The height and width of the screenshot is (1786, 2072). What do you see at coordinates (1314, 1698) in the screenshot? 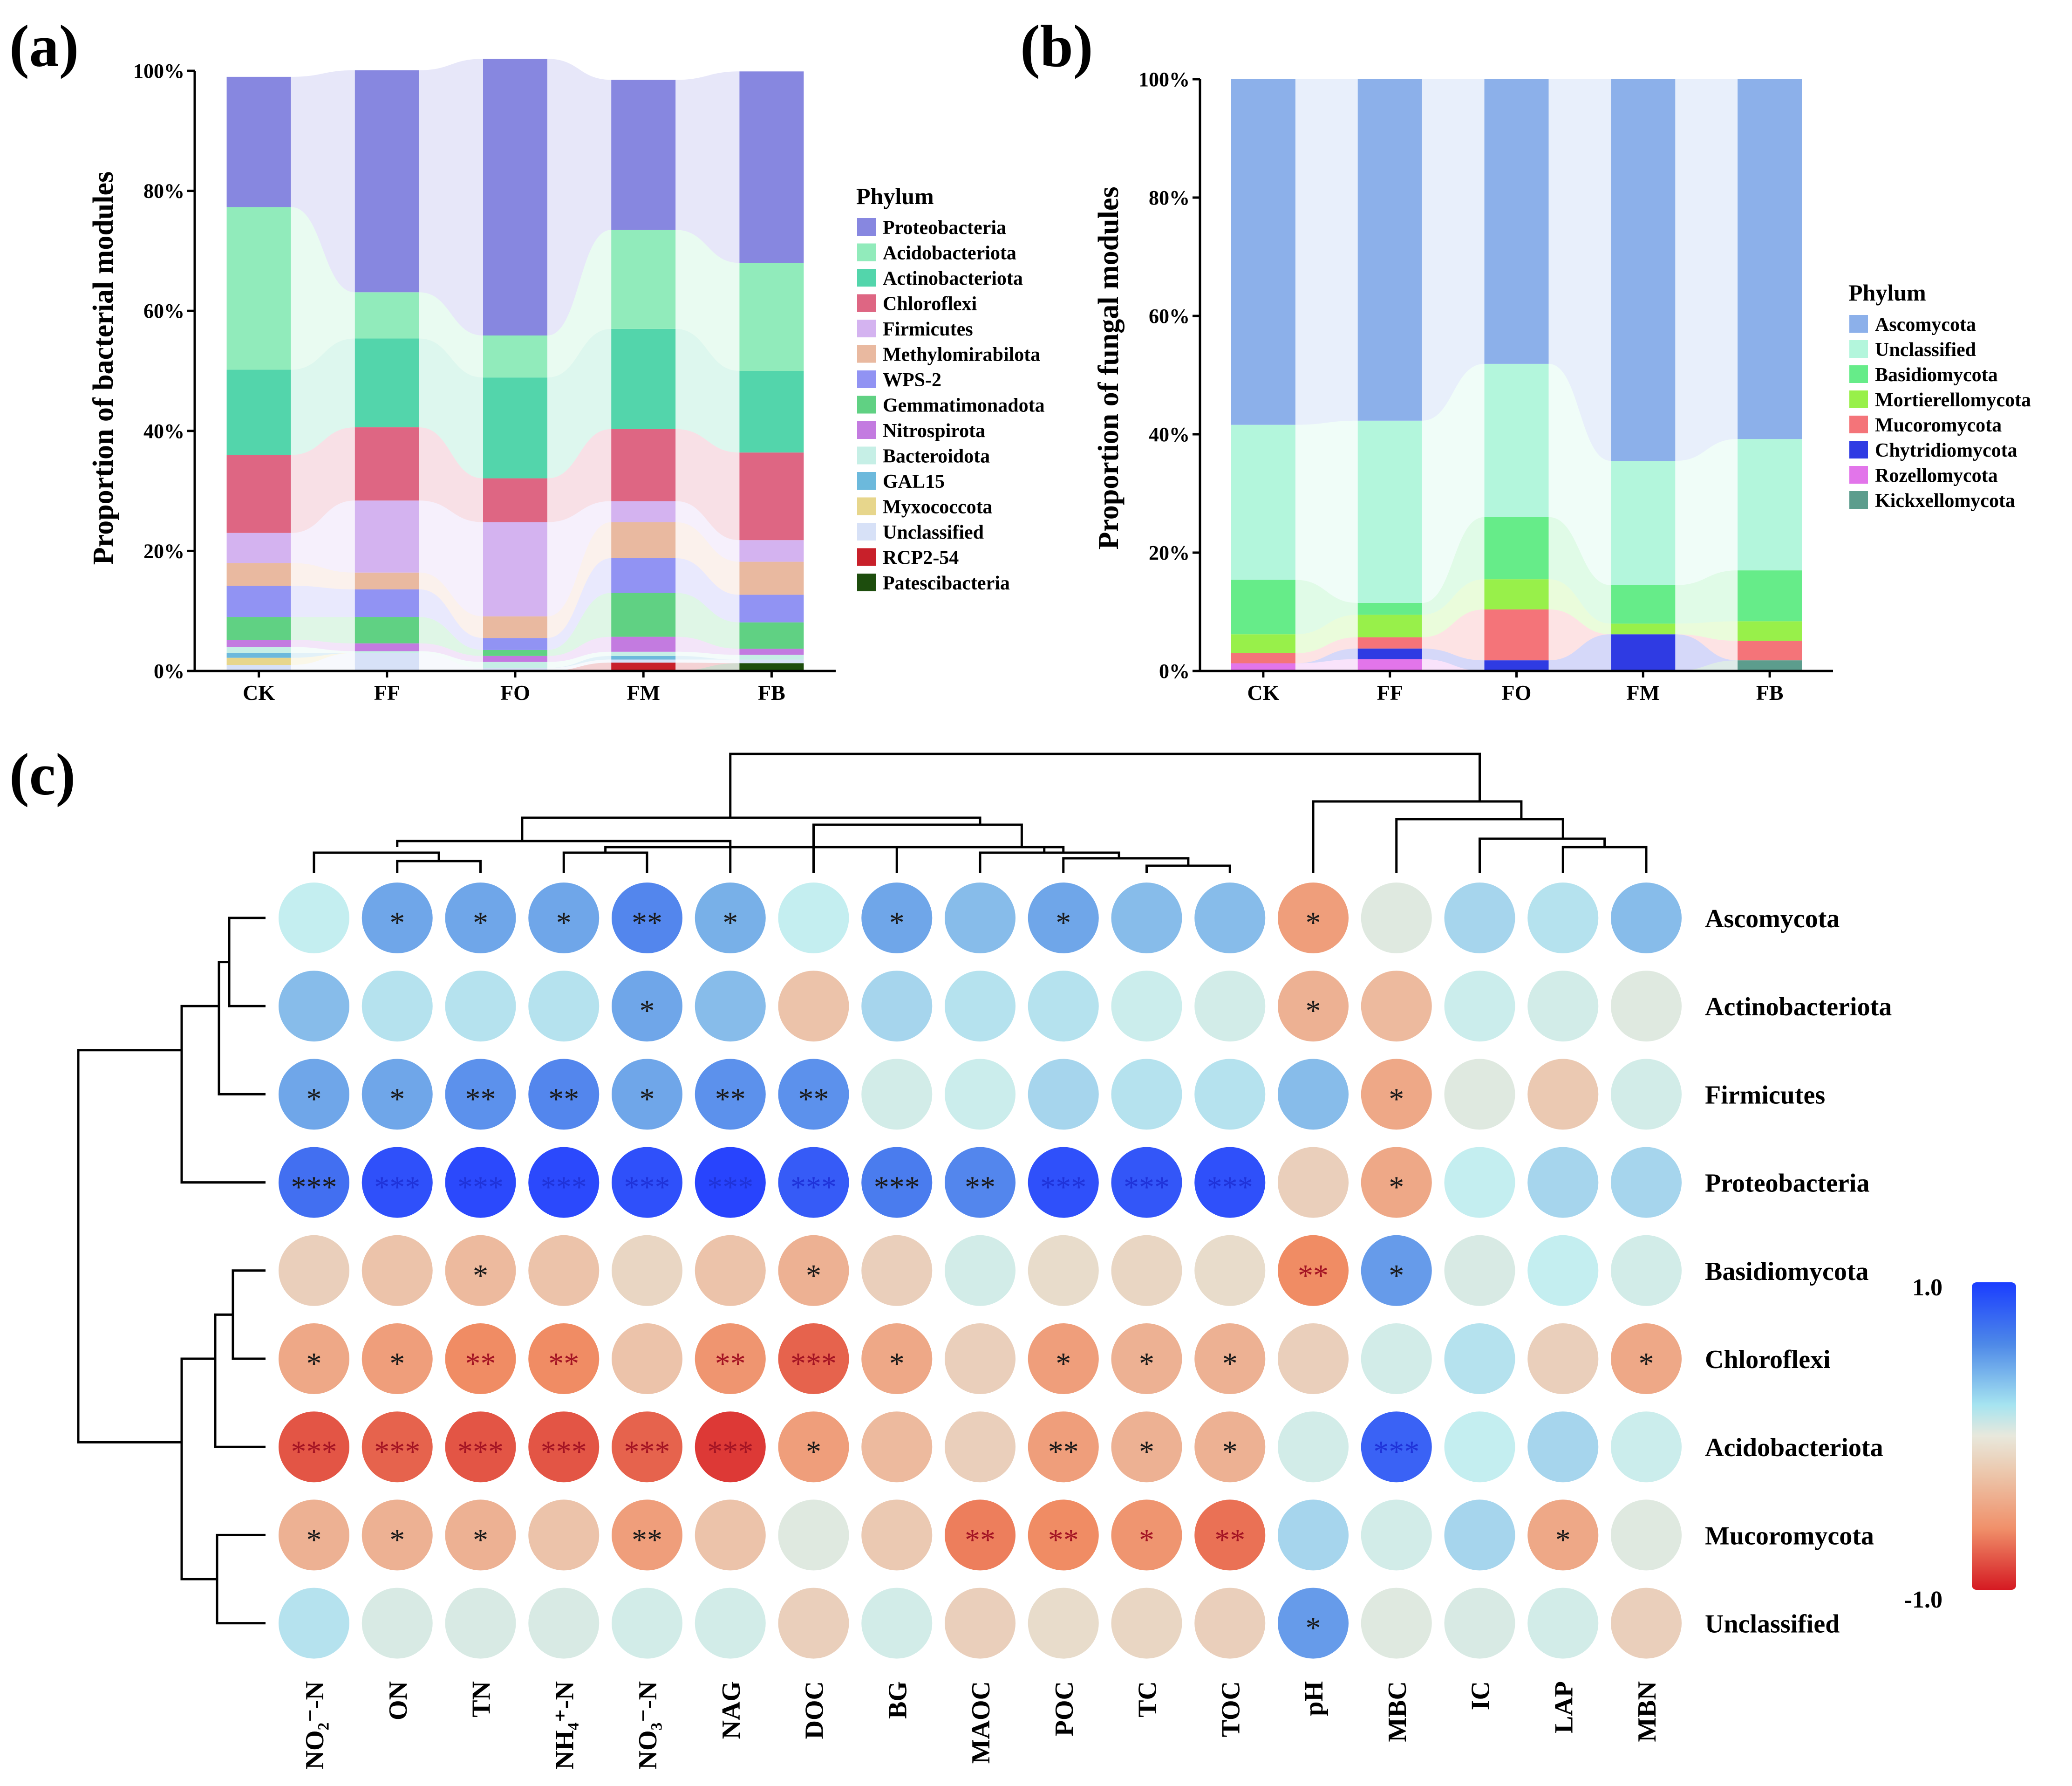
I see `column-label-ph: pH` at bounding box center [1314, 1698].